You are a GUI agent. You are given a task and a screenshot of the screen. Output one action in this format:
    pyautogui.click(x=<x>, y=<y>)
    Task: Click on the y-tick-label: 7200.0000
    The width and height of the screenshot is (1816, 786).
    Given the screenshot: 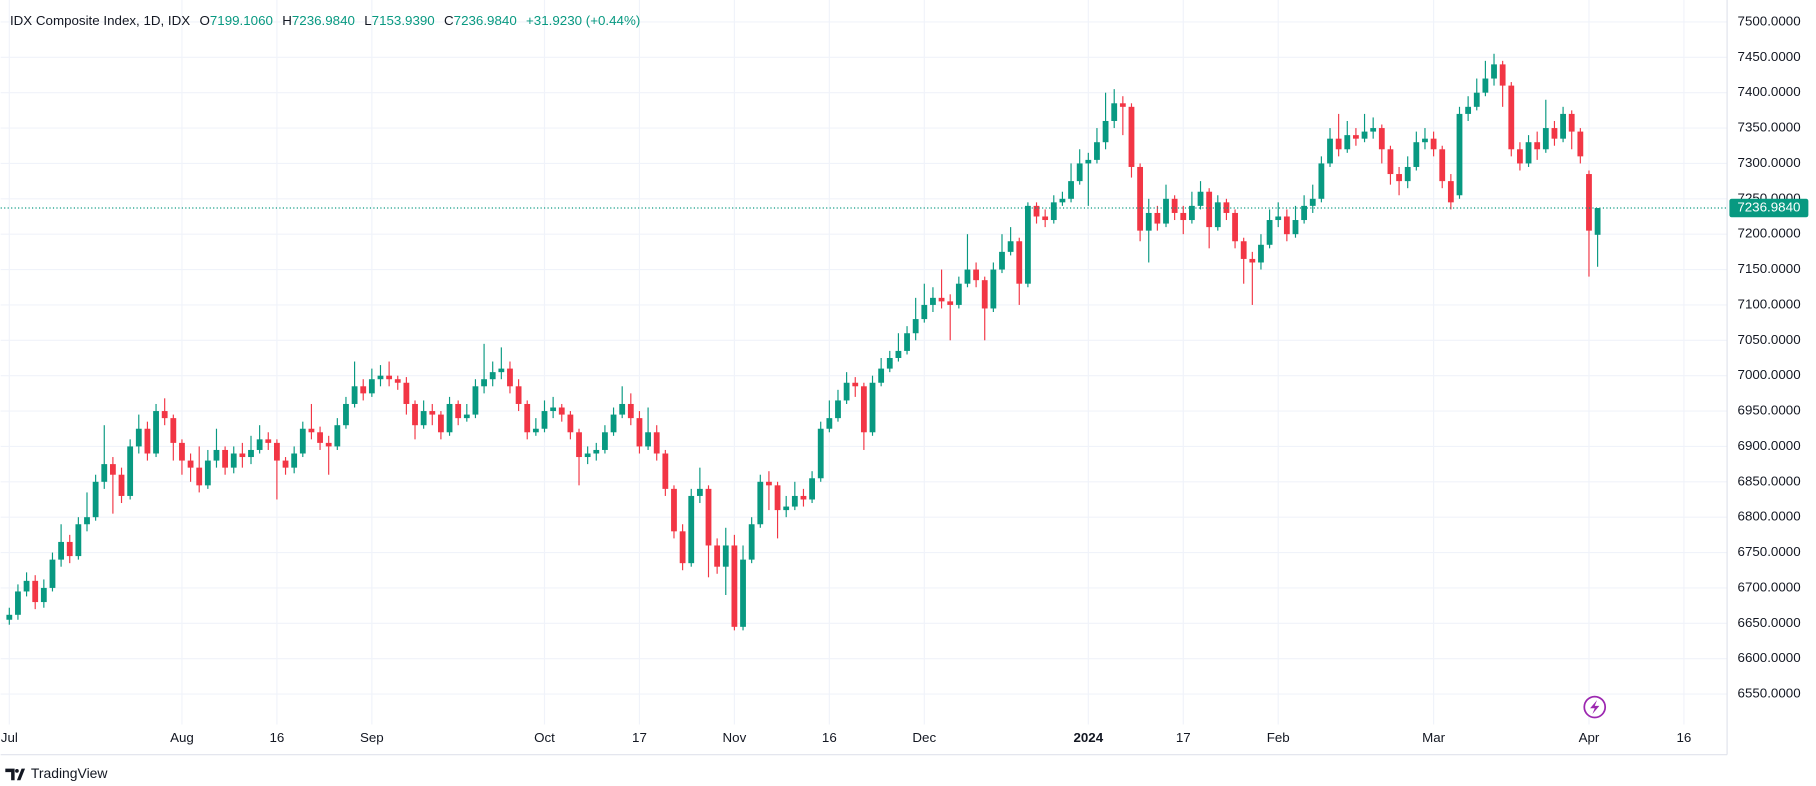 What is the action you would take?
    pyautogui.click(x=1769, y=233)
    